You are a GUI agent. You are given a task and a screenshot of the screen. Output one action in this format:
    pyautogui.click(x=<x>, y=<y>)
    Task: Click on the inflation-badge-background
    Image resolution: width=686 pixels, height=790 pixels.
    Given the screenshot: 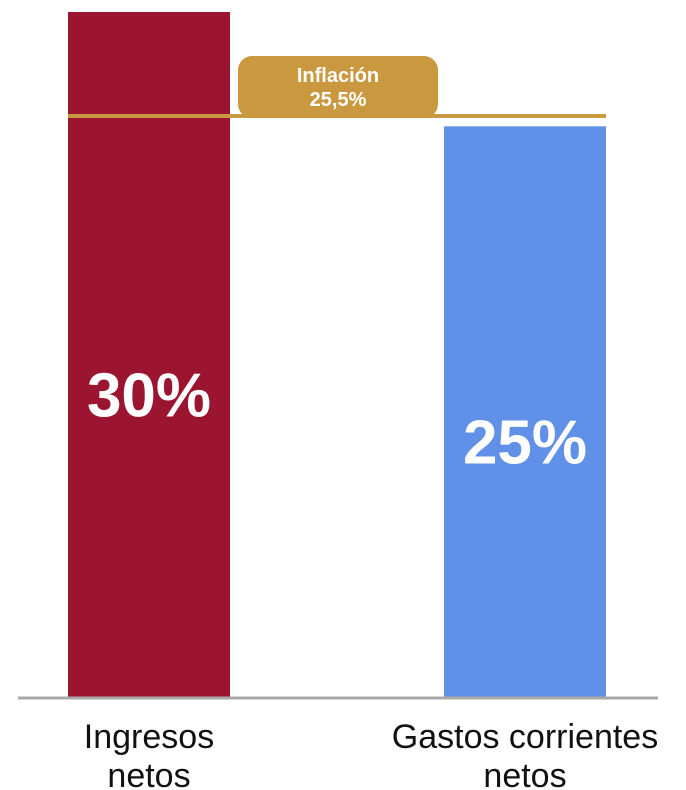 What is the action you would take?
    pyautogui.click(x=338, y=87)
    